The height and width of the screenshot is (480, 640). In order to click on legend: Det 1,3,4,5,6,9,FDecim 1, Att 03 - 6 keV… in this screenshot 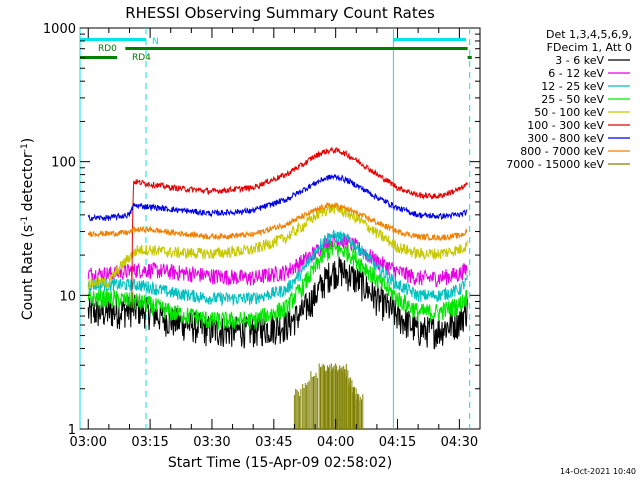, I will do `click(569, 99)`.